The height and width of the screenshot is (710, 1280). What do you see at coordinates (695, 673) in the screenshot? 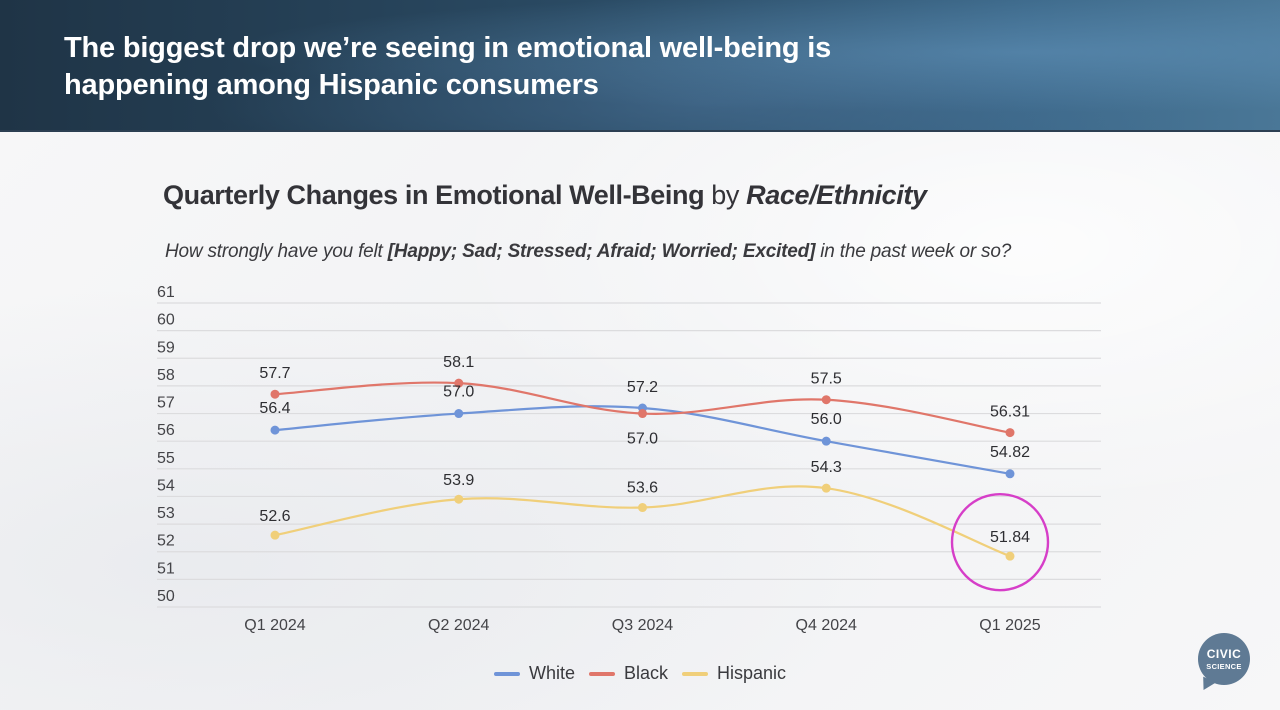
I see `legend-swatch-hispanic` at bounding box center [695, 673].